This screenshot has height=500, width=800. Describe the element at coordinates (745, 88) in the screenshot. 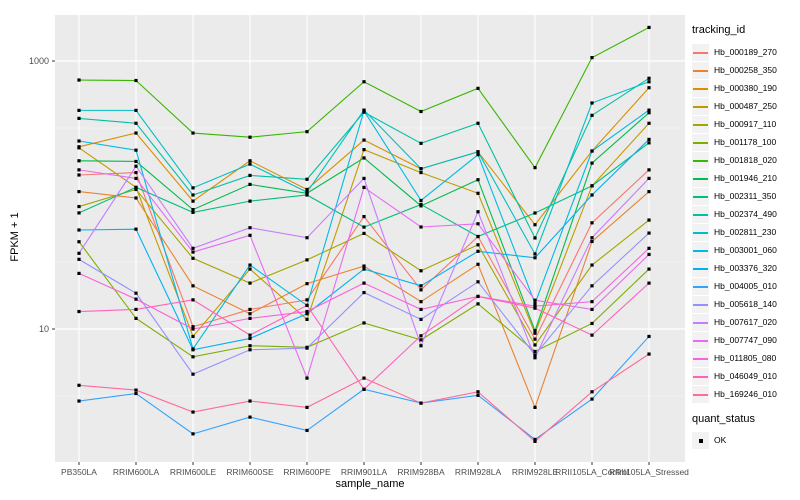

I see `legend-item: Hb_000380_190` at that location.